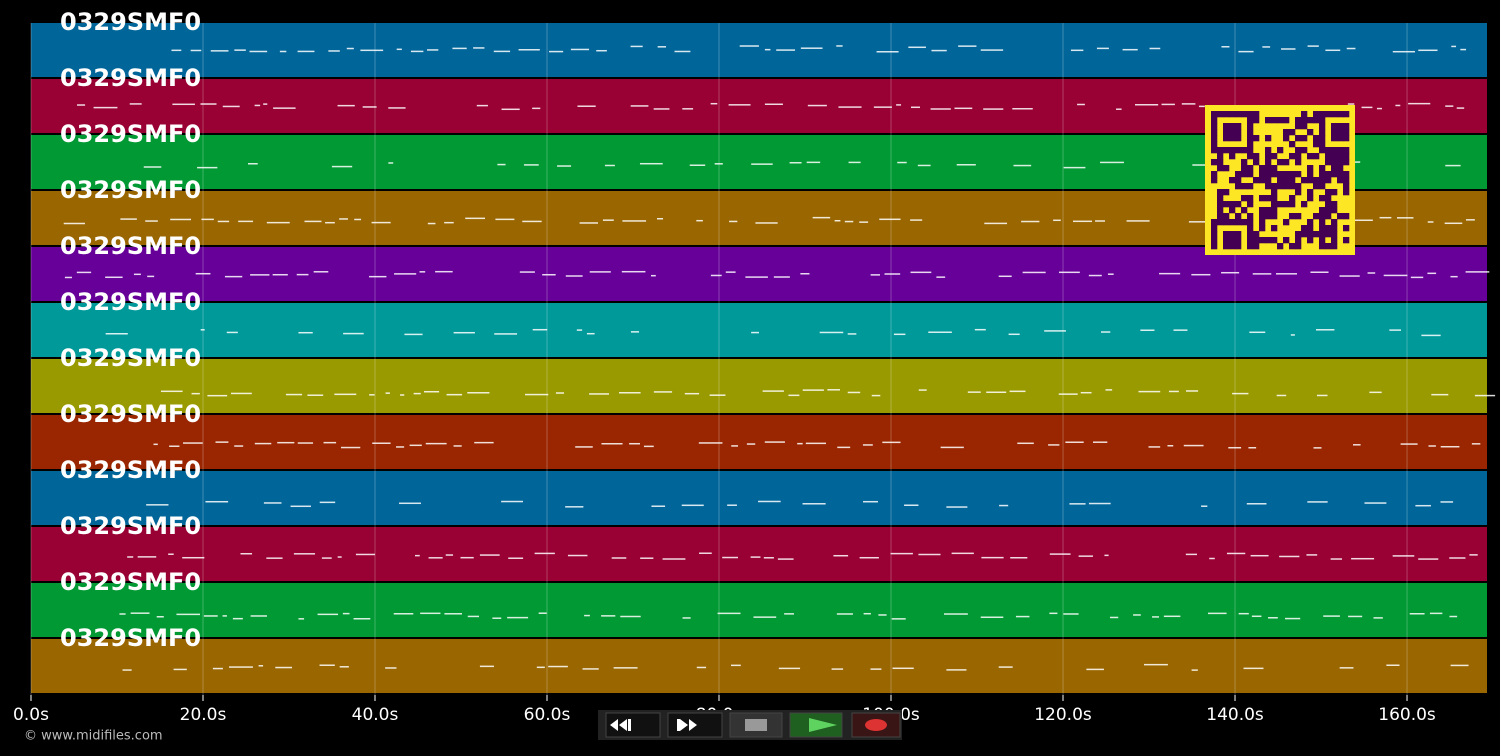  What do you see at coordinates (633, 725) in the screenshot?
I see `rewind-button` at bounding box center [633, 725].